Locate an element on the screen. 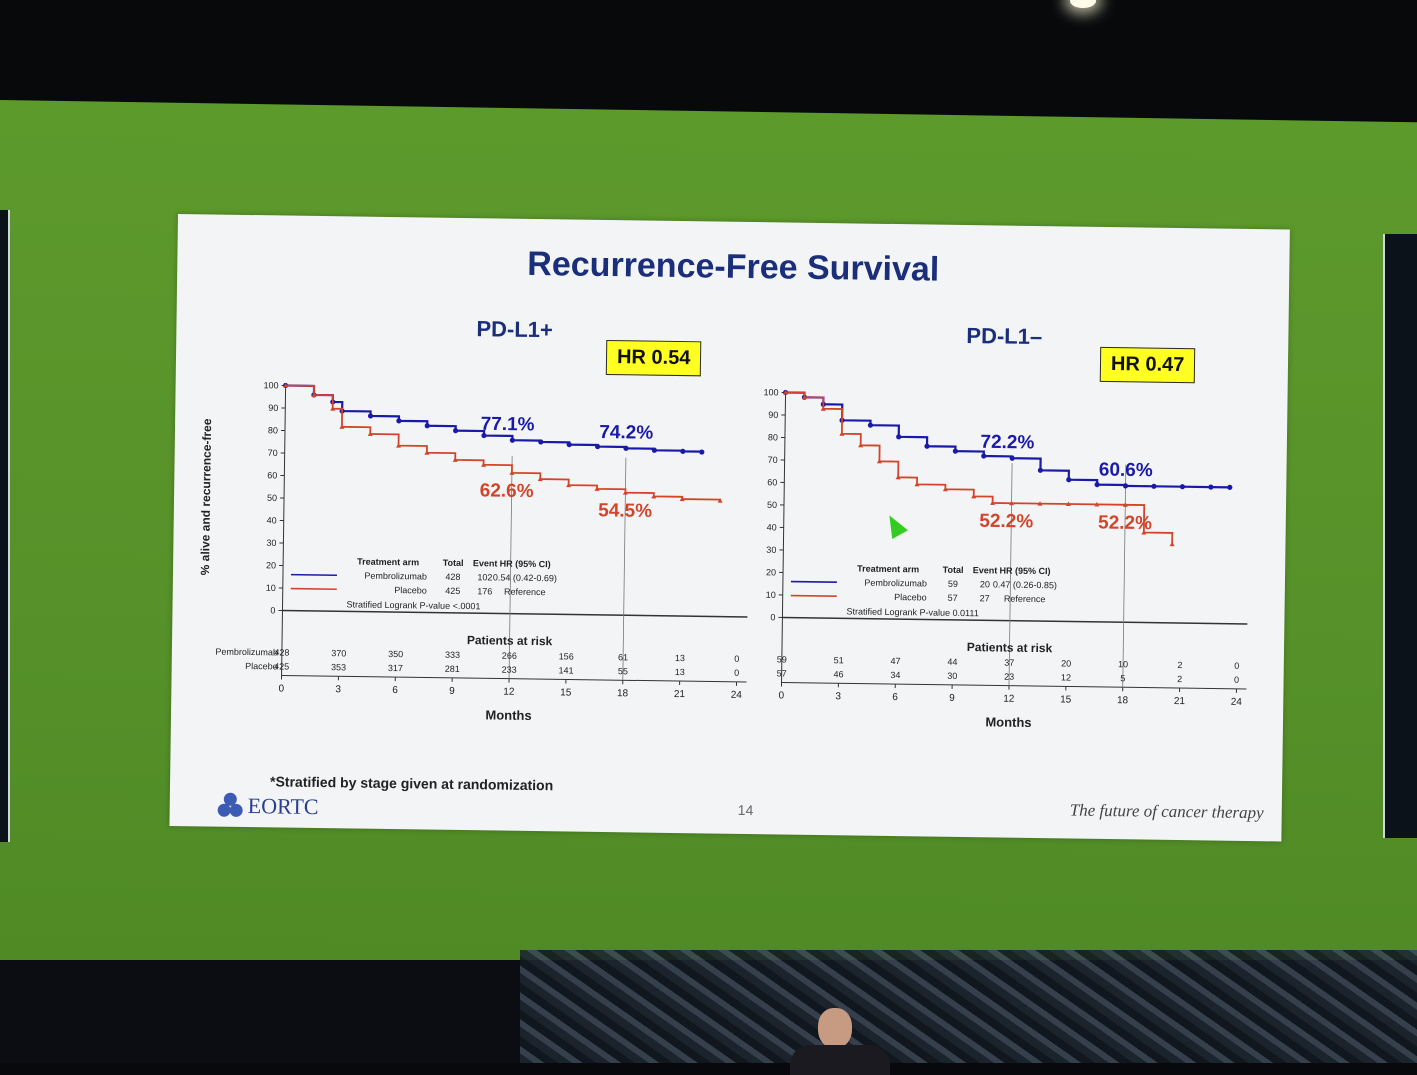 The width and height of the screenshot is (1417, 1075). c1-y-tick-label-1: 10 is located at coordinates (771, 595).